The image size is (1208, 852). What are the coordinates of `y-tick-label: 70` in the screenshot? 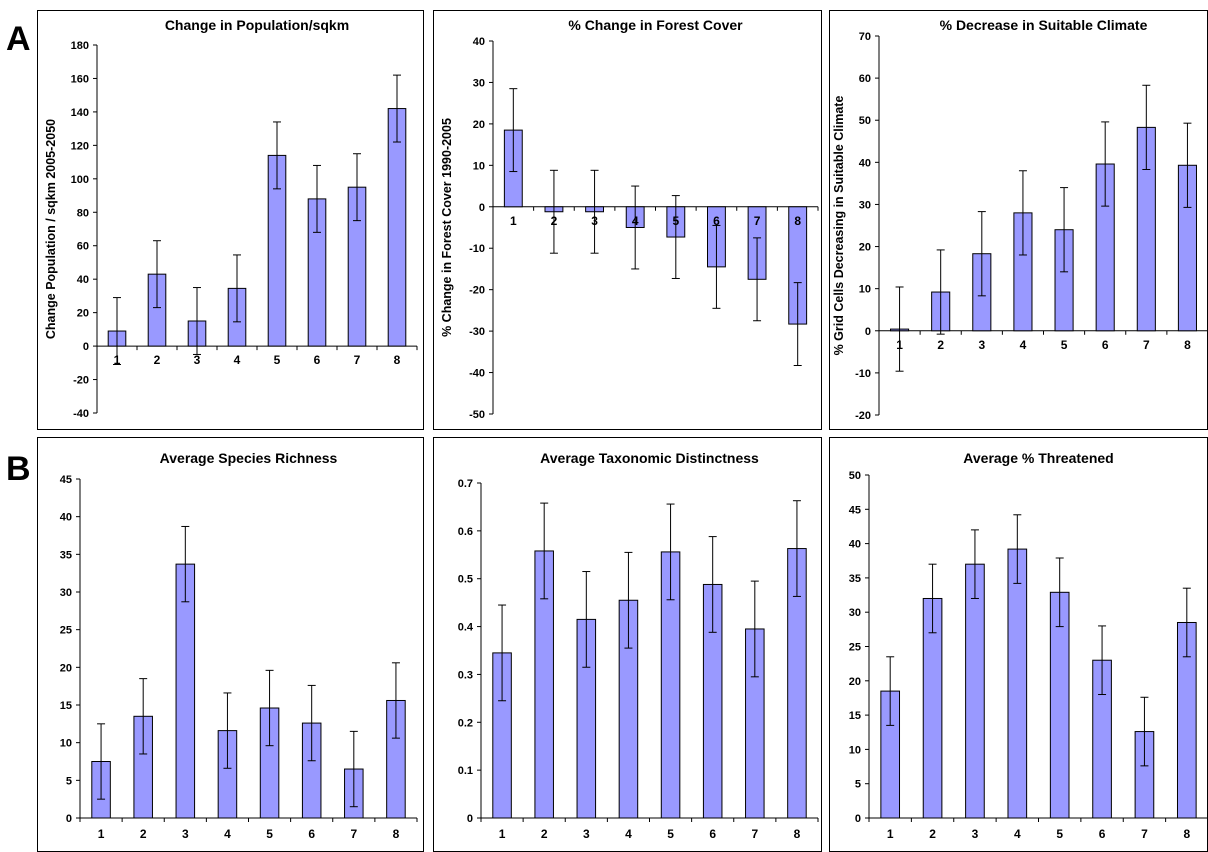 It's located at (865, 37).